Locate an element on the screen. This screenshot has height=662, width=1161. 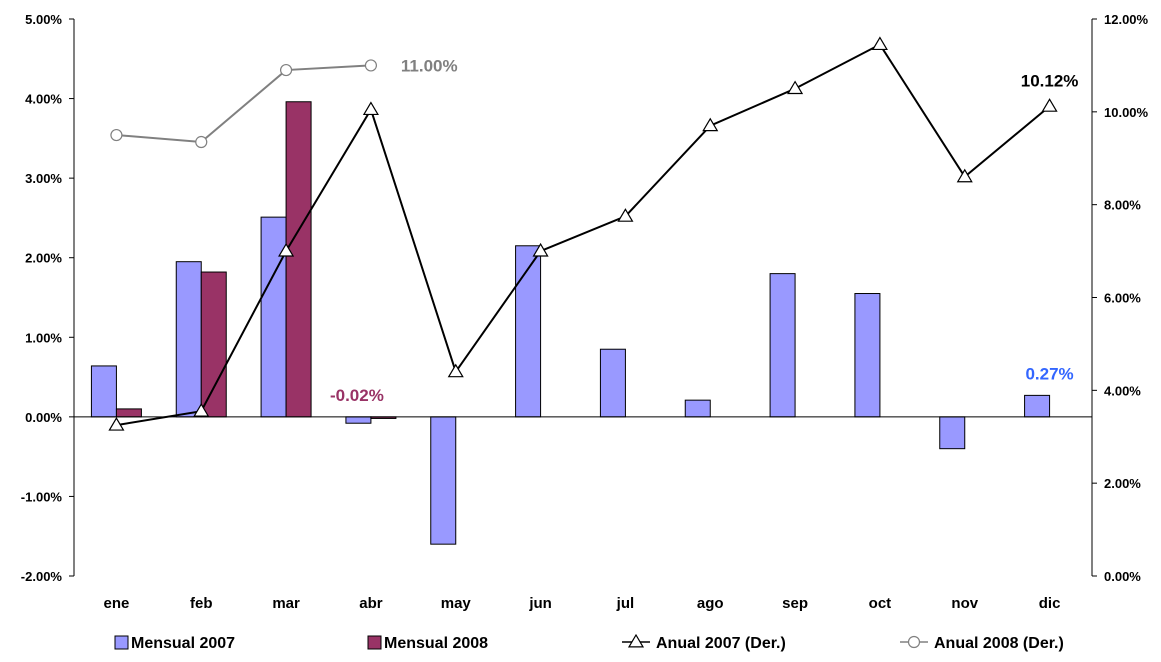
category-label-oct: oct is located at coordinates (880, 603).